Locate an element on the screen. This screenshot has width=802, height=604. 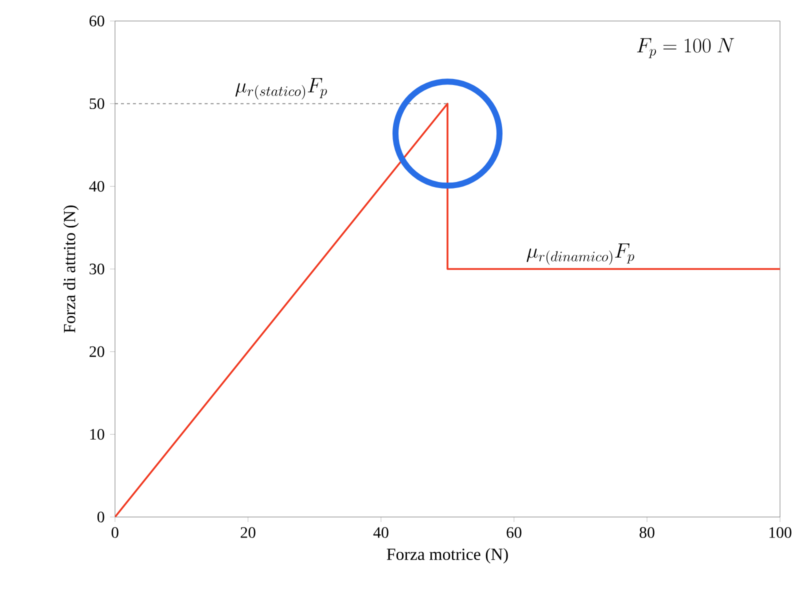
y-tick-label: 50 is located at coordinates (97, 104).